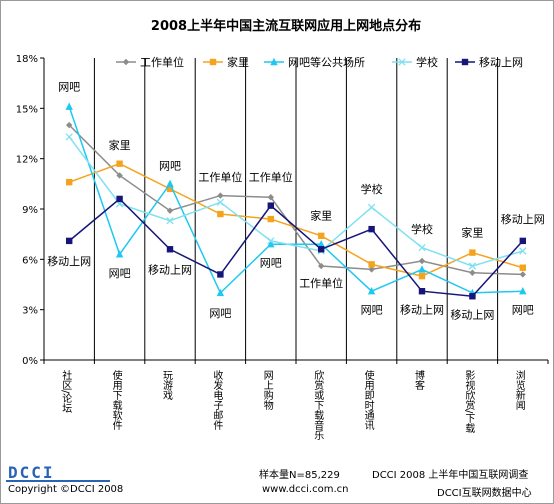 The height and width of the screenshot is (504, 554). What do you see at coordinates (116, 400) in the screenshot?
I see `x-tick-label: 使用下载软件` at bounding box center [116, 400].